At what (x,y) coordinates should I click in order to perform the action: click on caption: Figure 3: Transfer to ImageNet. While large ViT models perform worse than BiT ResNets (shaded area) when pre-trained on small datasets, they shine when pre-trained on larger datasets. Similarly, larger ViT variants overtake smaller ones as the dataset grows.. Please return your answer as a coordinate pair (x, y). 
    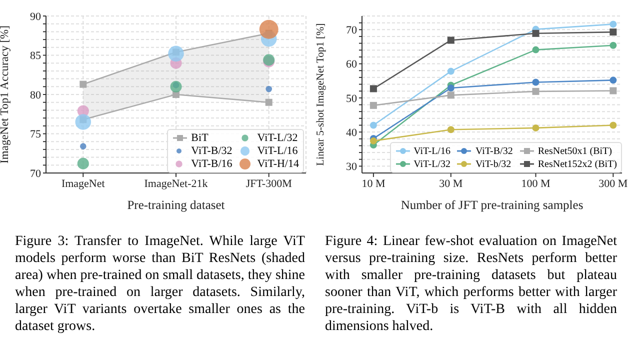
    Looking at the image, I should click on (160, 284).